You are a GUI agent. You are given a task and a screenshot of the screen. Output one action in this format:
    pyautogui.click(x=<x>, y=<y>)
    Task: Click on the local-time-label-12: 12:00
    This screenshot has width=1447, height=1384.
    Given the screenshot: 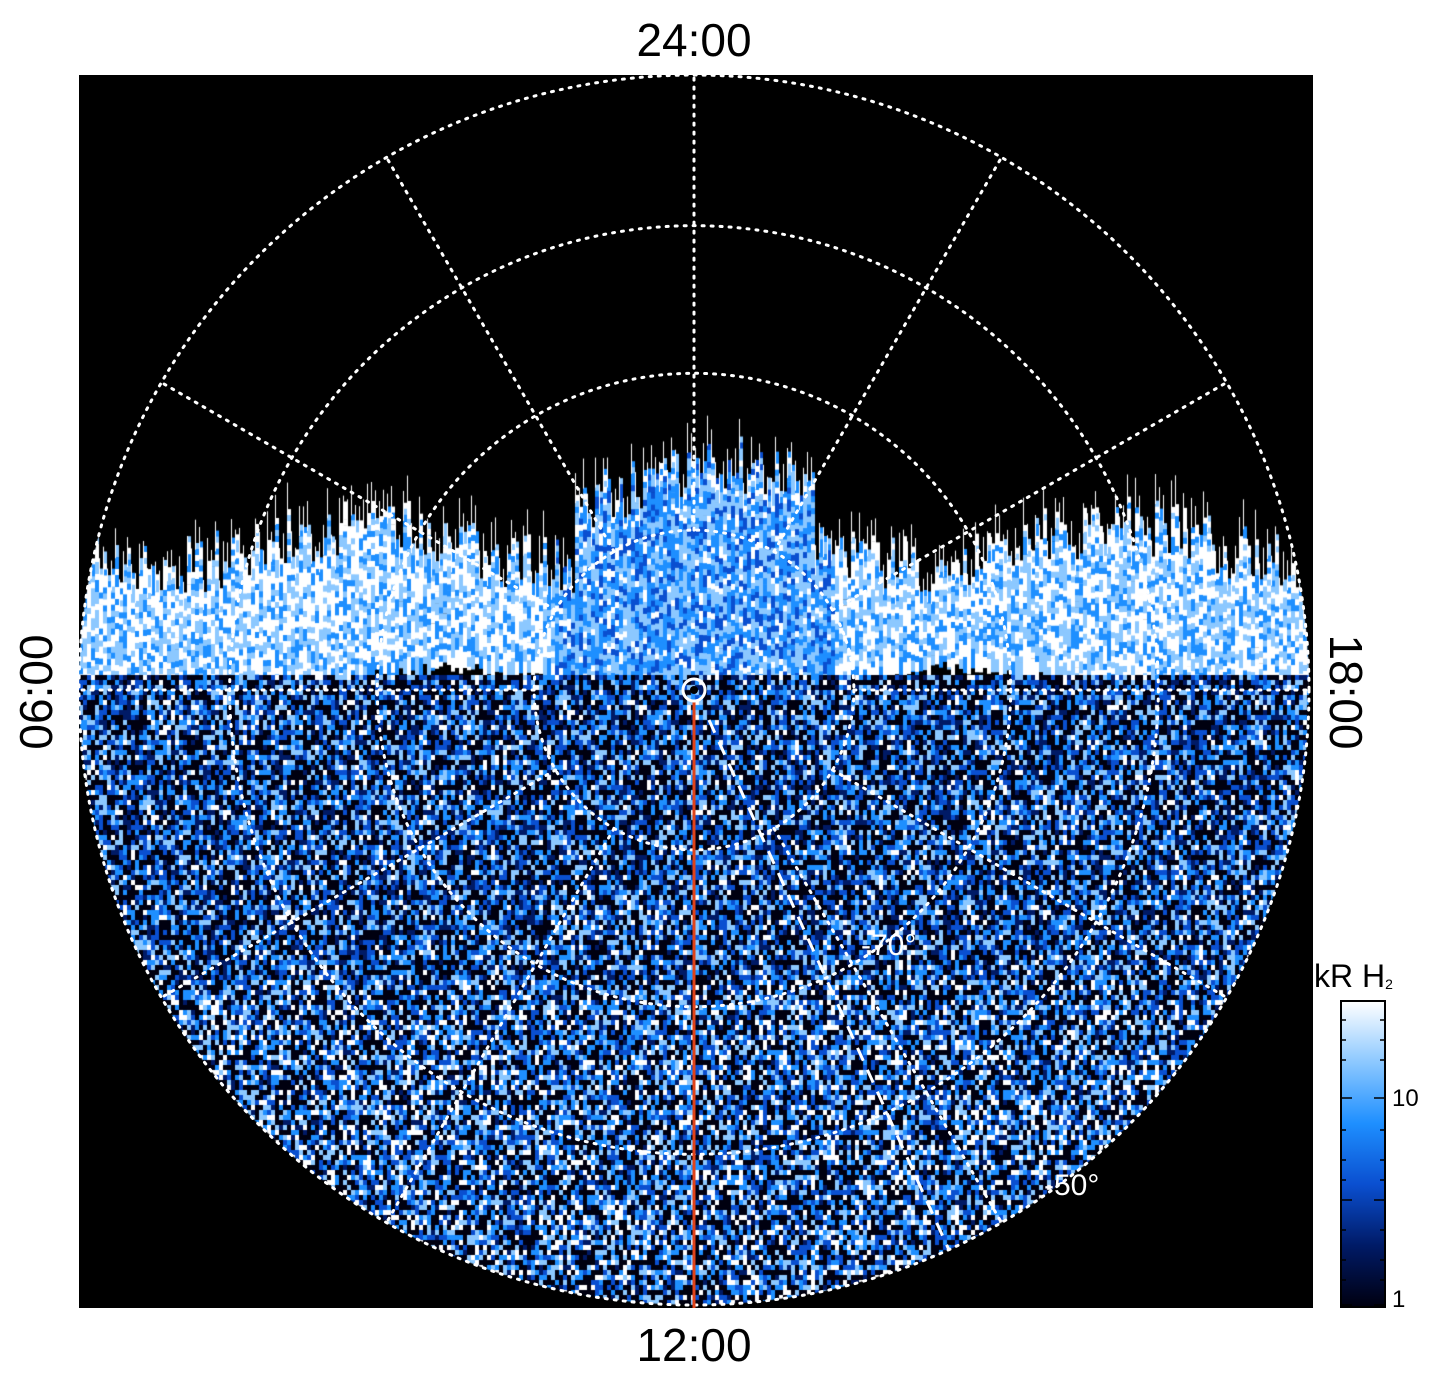 What is the action you would take?
    pyautogui.click(x=694, y=1345)
    